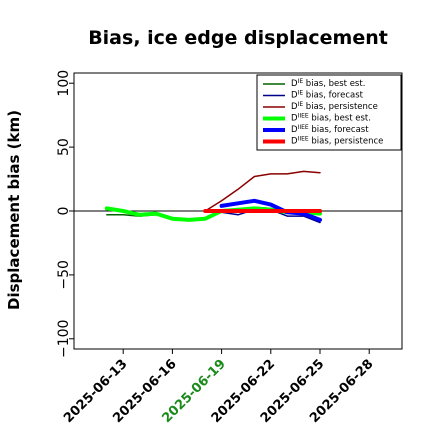  I want to click on legend-label: DIE bias, best est., so click(328, 84).